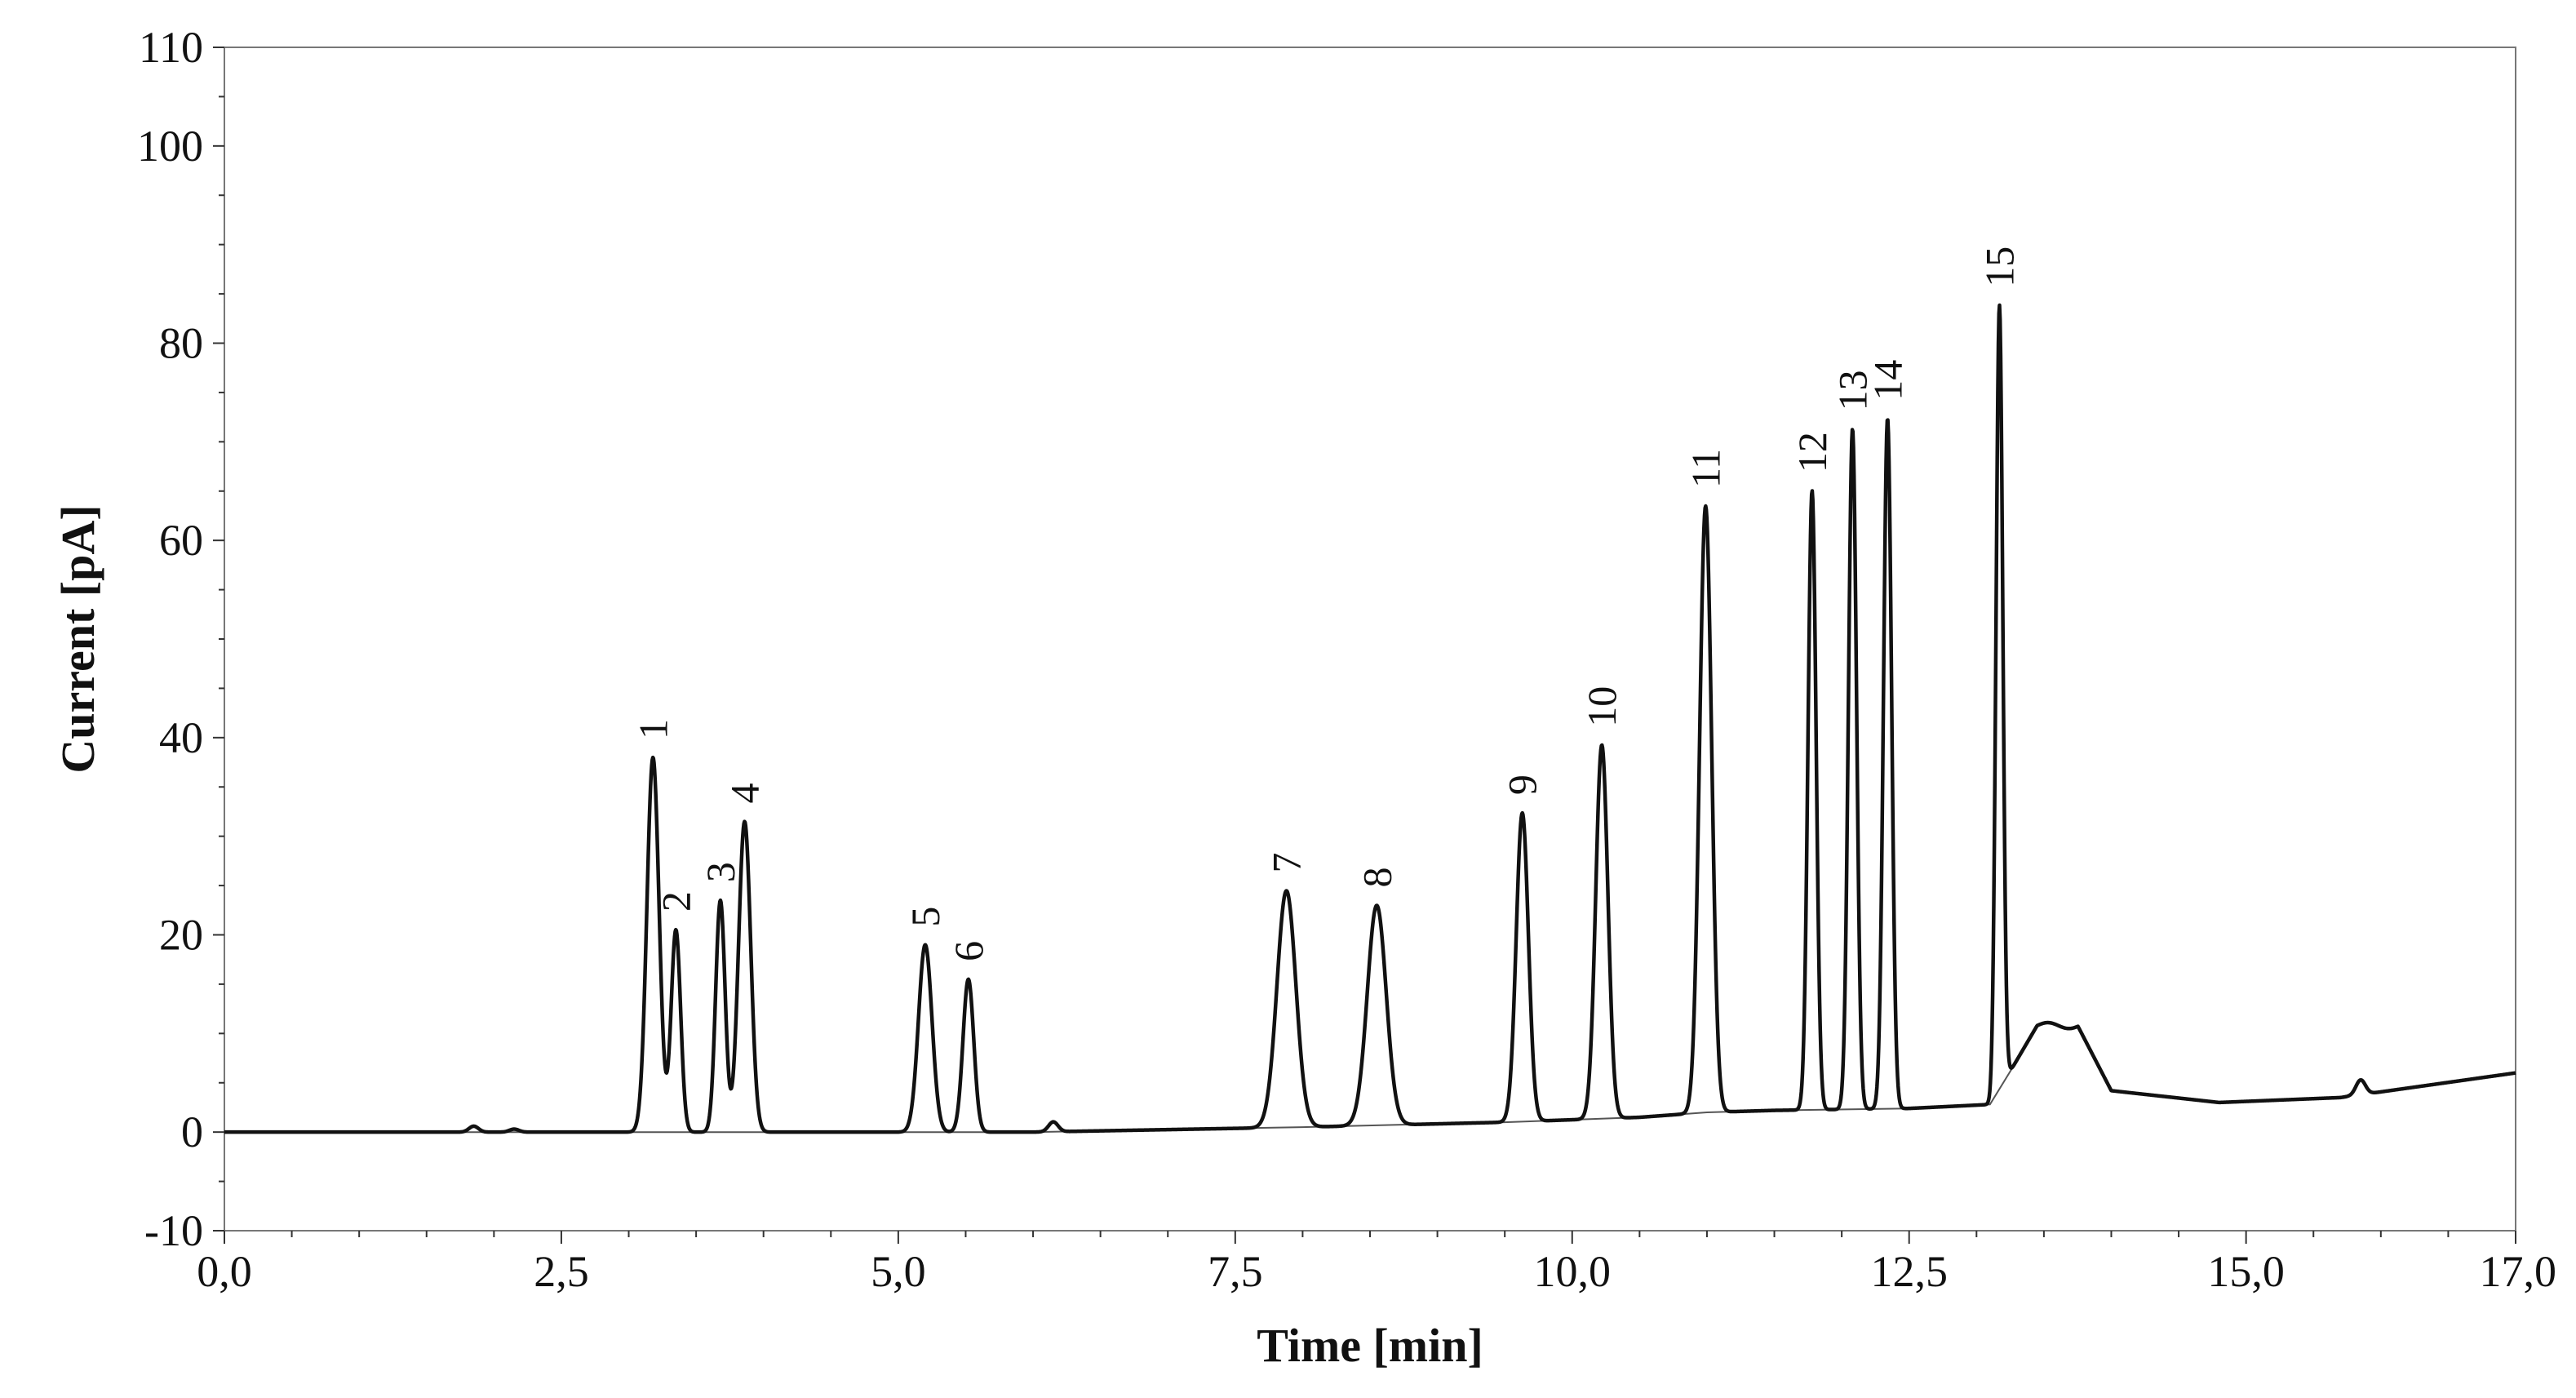  I want to click on y-tick-label: 0, so click(192, 1131).